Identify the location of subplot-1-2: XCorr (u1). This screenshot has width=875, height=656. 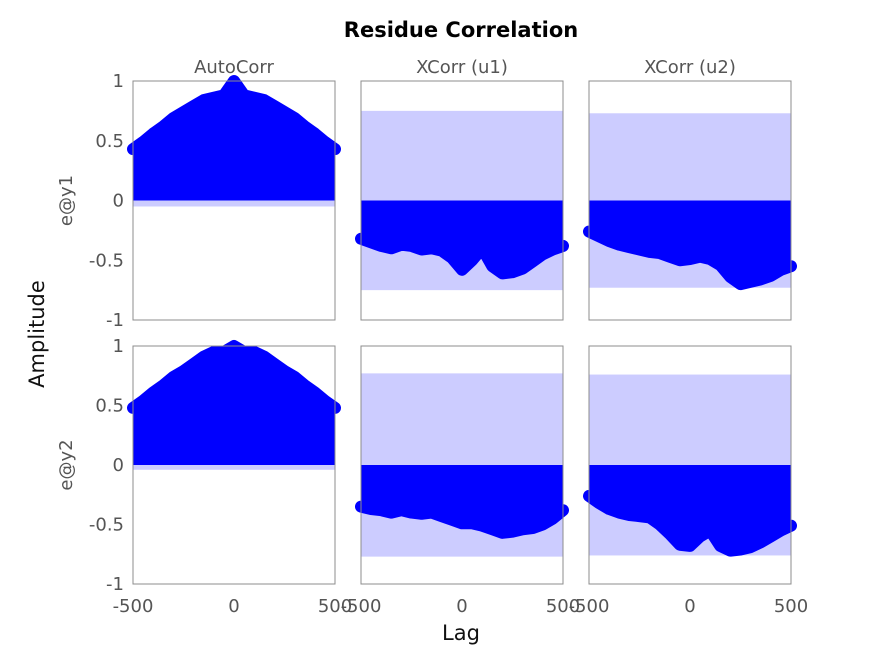
(462, 189).